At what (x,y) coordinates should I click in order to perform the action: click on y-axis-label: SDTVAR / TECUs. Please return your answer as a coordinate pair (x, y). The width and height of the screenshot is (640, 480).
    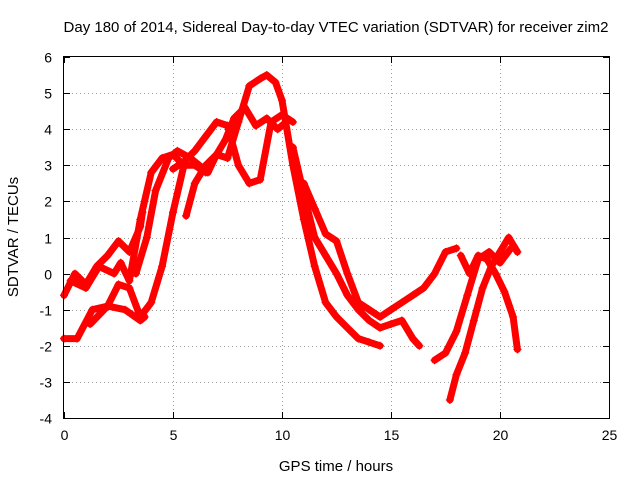
    Looking at the image, I should click on (13, 237).